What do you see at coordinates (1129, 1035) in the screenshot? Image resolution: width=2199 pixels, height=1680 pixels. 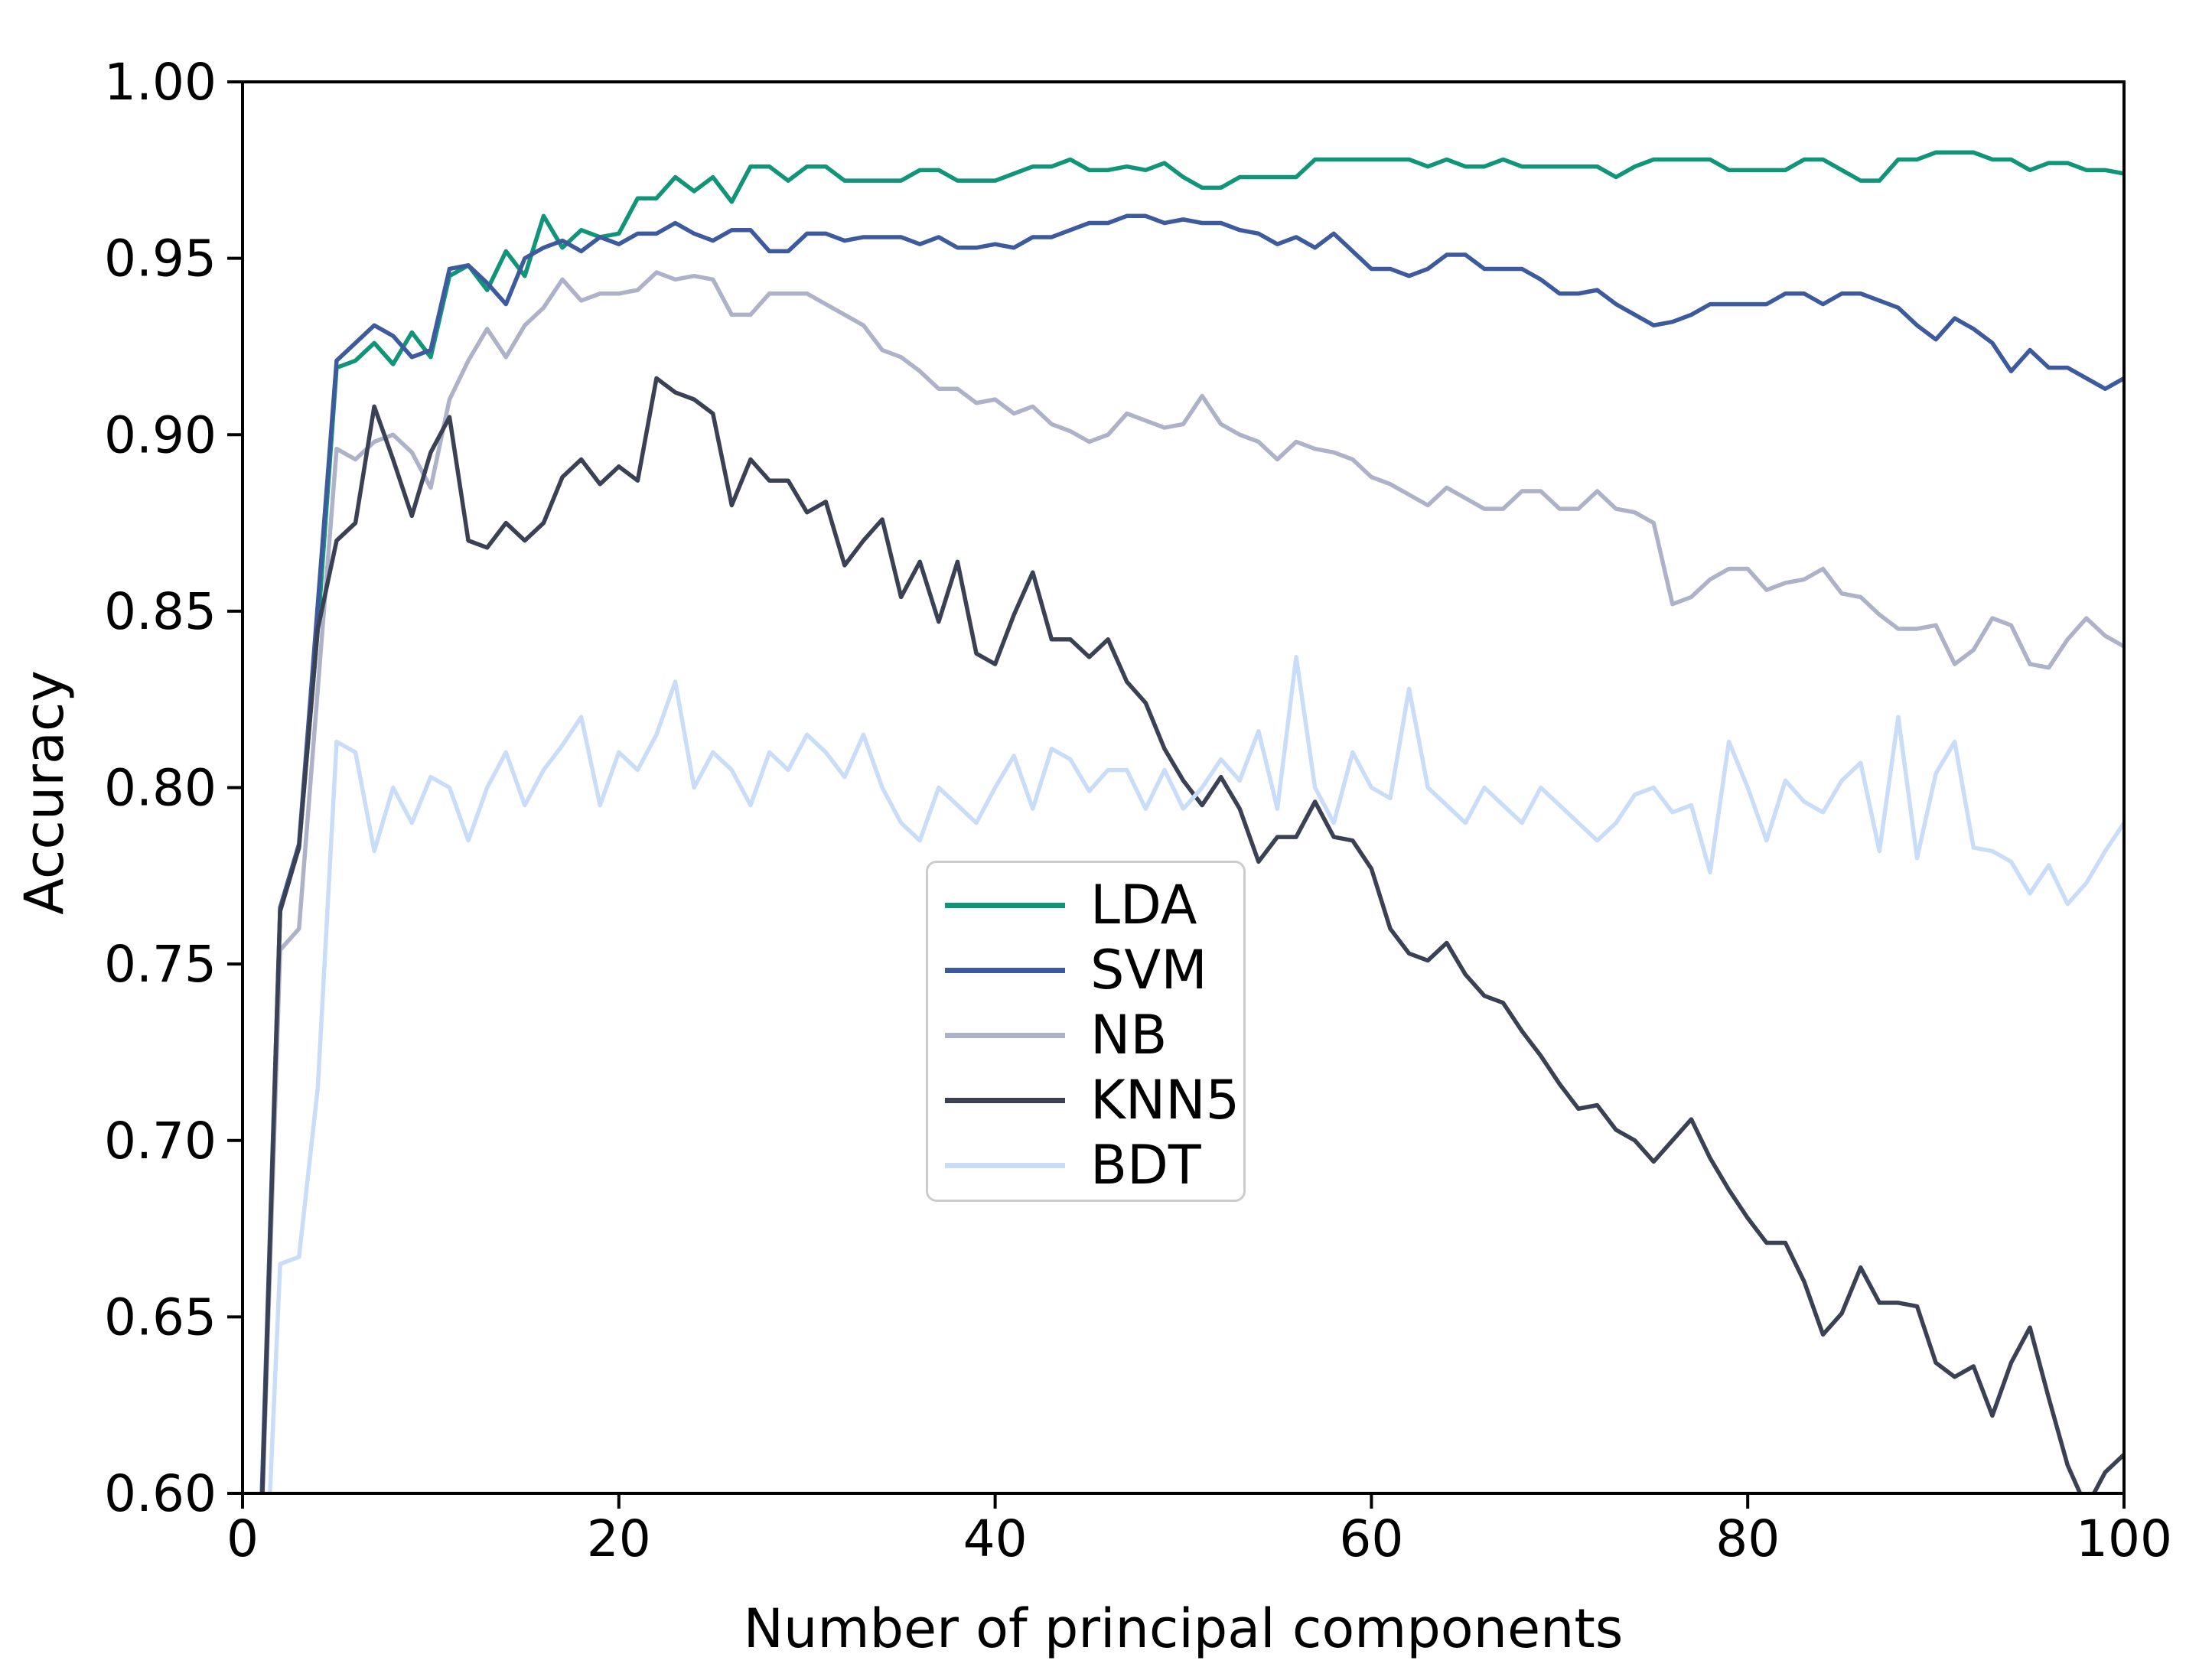 I see `legend-label-nb: NB` at bounding box center [1129, 1035].